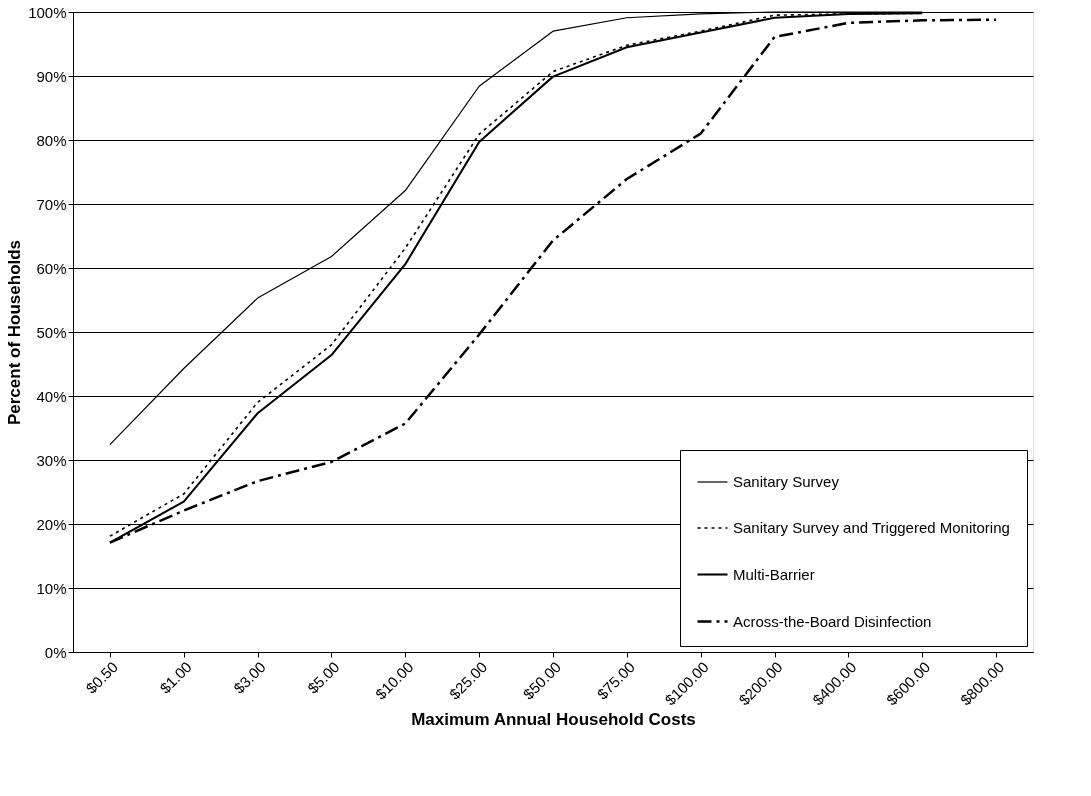  Describe the element at coordinates (51, 140) in the screenshot. I see `y-tick-label: 80%` at that location.